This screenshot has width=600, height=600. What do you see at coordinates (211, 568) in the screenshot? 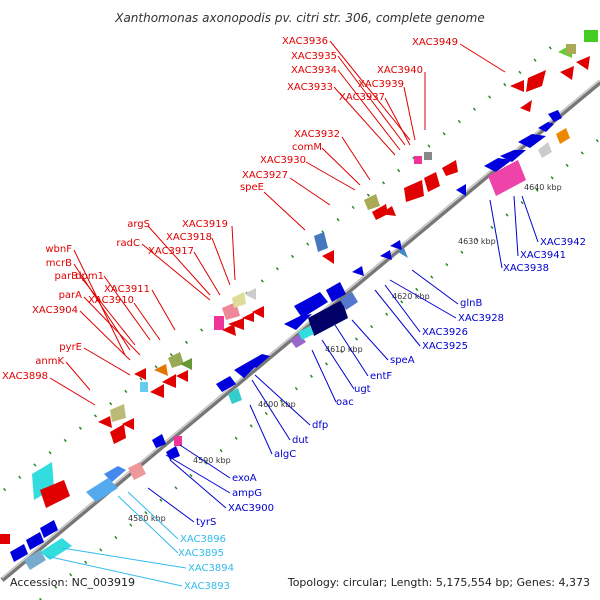
I see `gene-label: XAC3894` at bounding box center [211, 568].